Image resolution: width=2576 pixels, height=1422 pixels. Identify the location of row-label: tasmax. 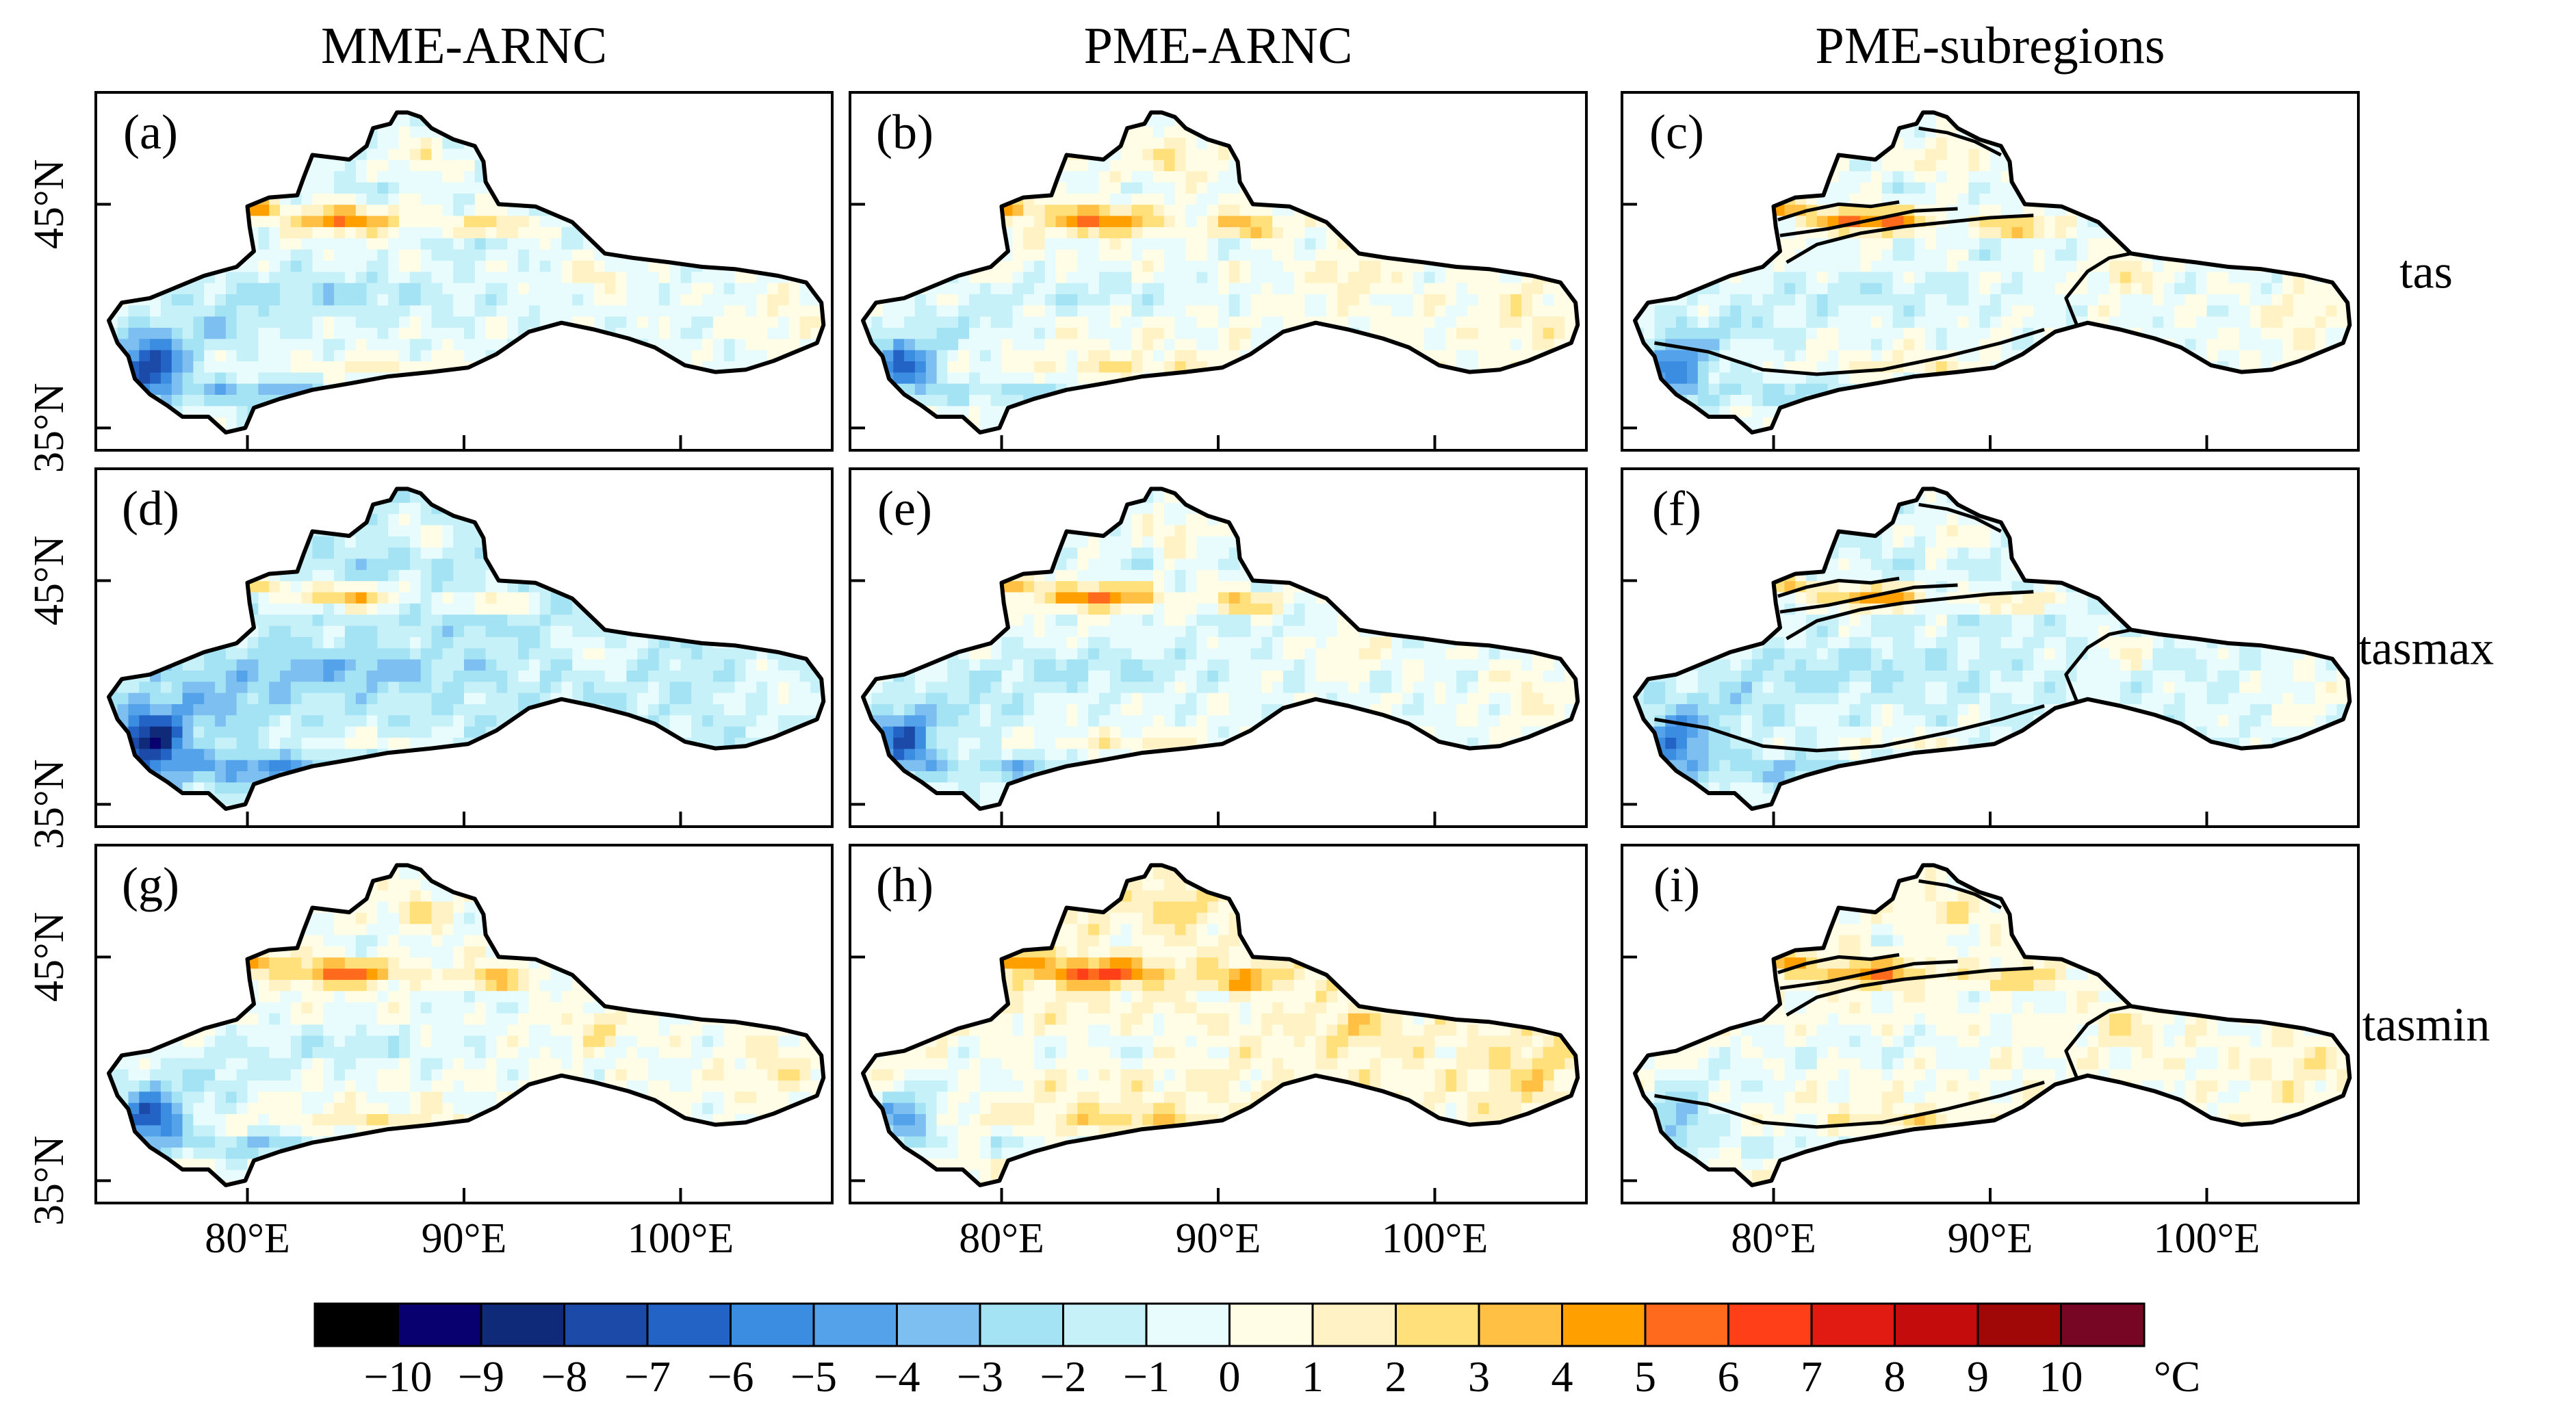
(2426, 649).